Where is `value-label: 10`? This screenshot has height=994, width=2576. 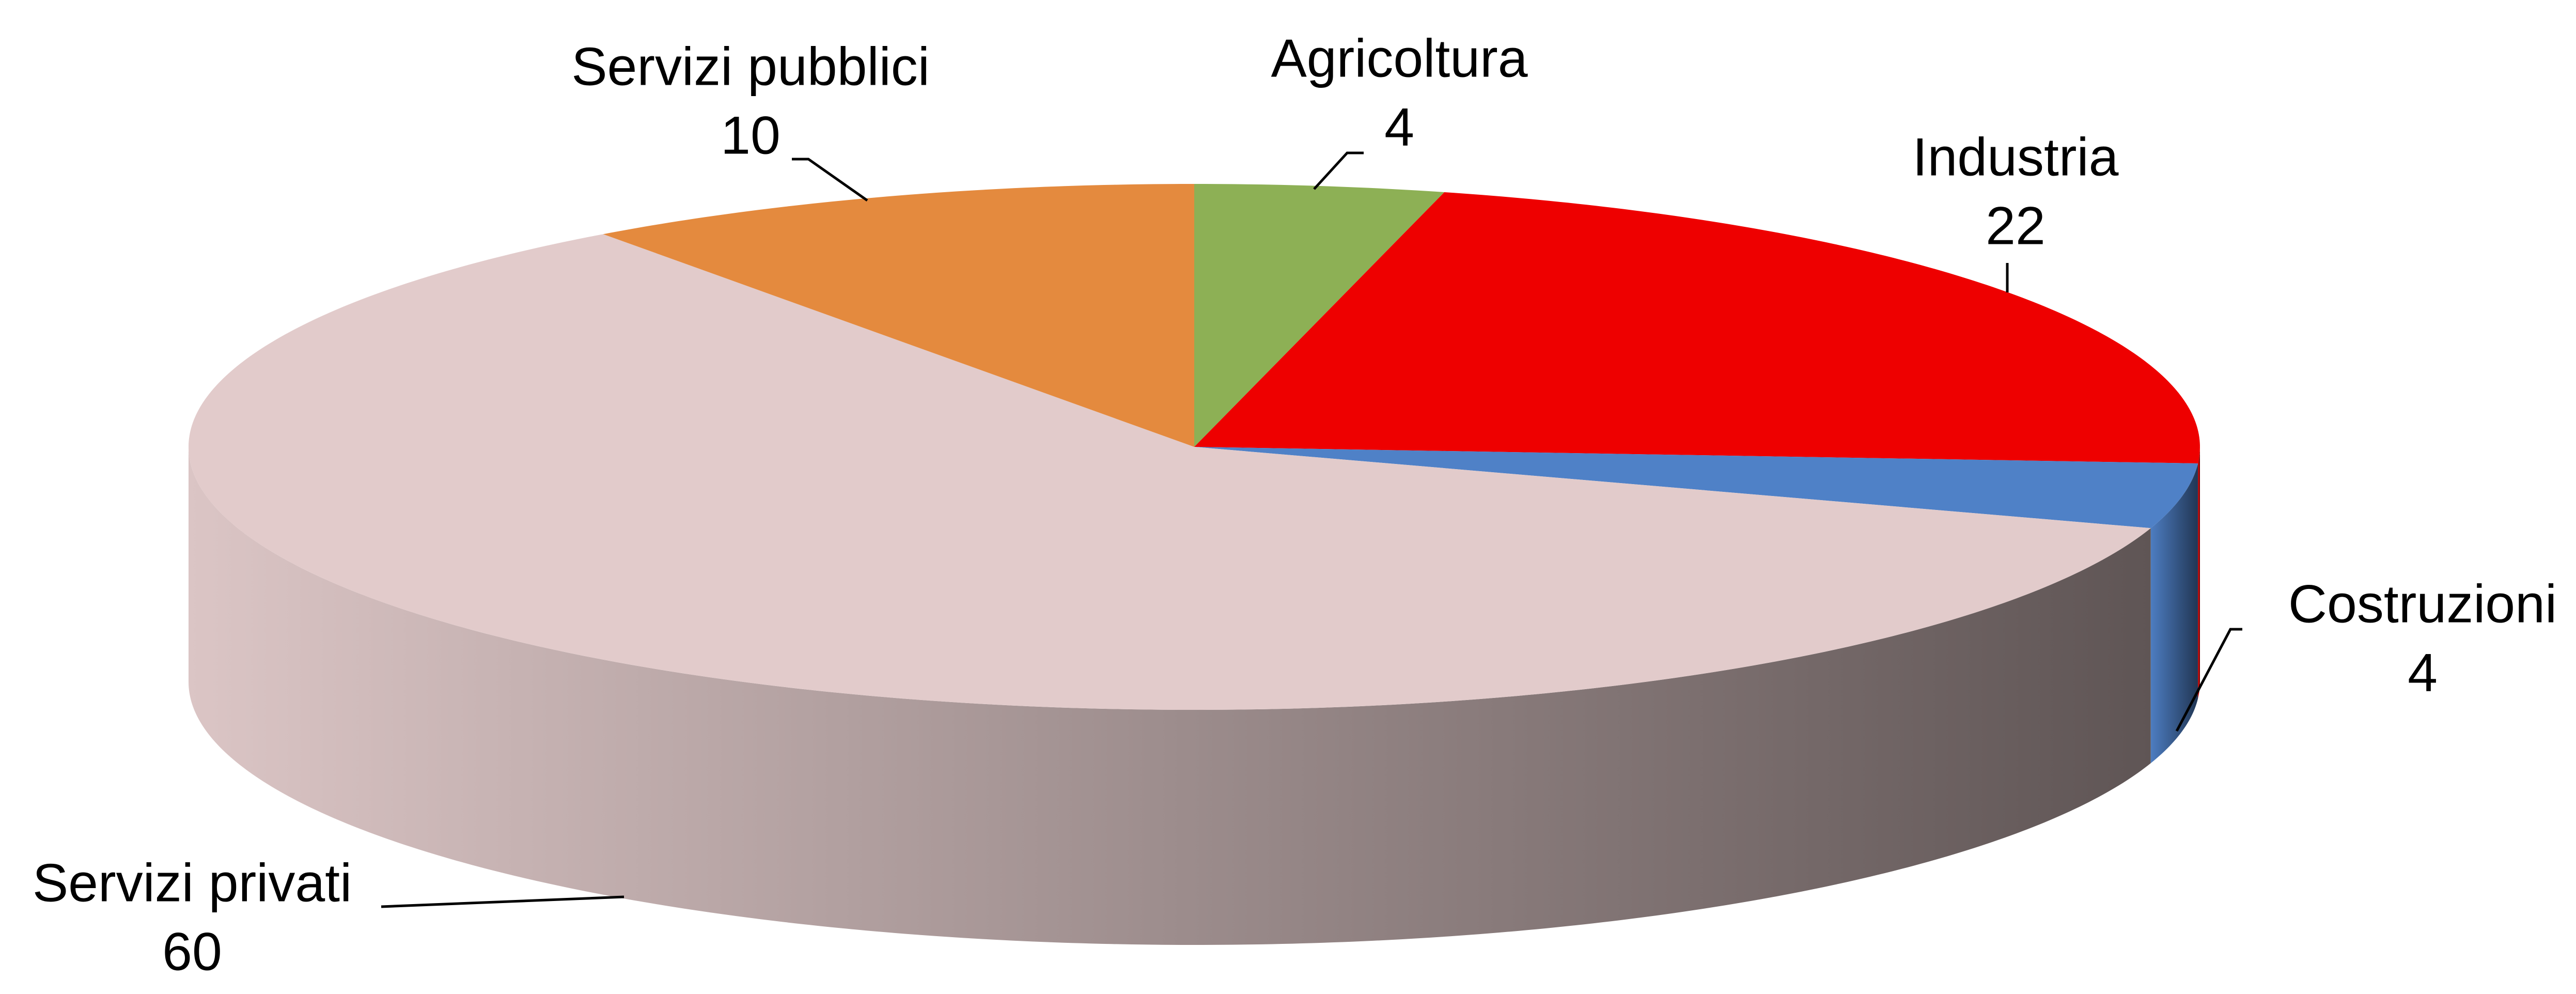 value-label: 10 is located at coordinates (750, 135).